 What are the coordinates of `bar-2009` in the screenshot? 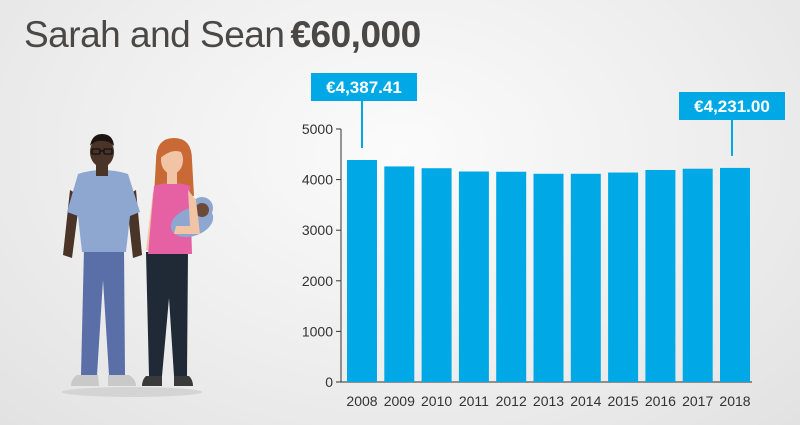 It's located at (399, 274).